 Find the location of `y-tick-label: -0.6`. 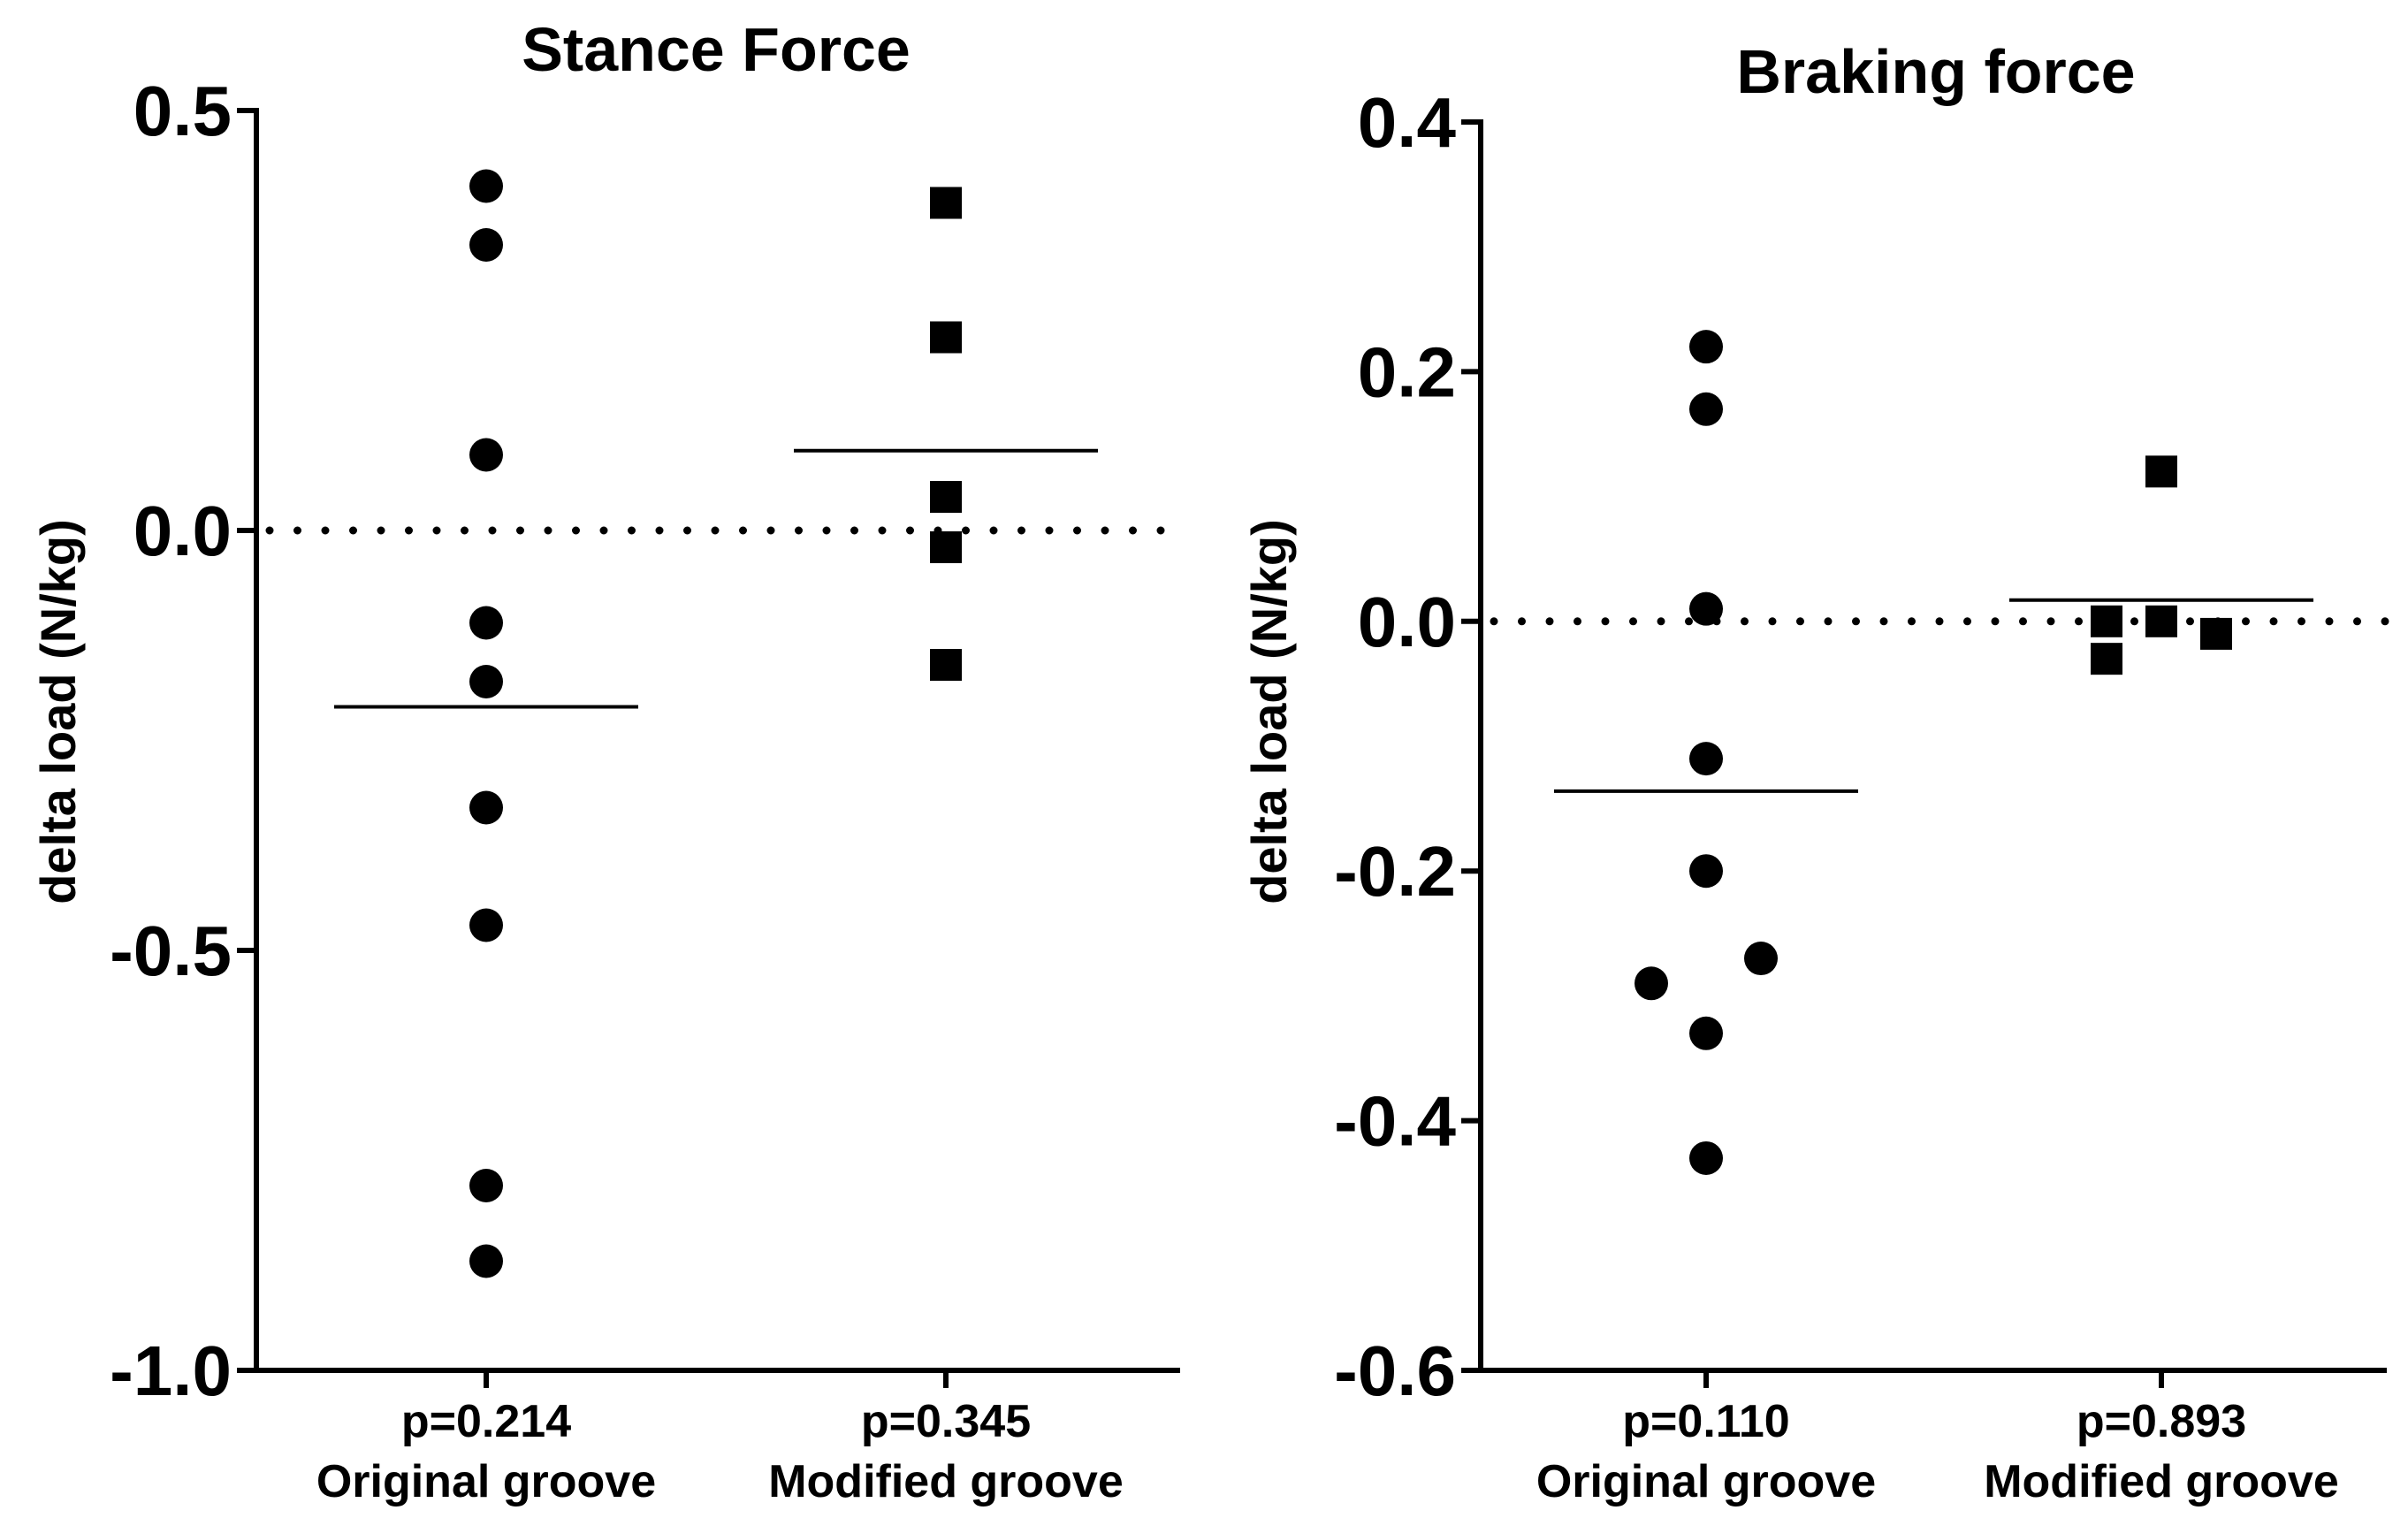

y-tick-label: -0.6 is located at coordinates (1395, 1370).